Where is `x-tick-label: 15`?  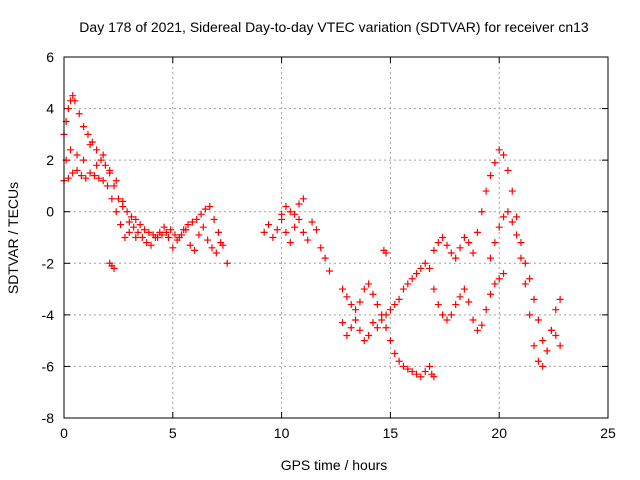
x-tick-label: 15 is located at coordinates (391, 433).